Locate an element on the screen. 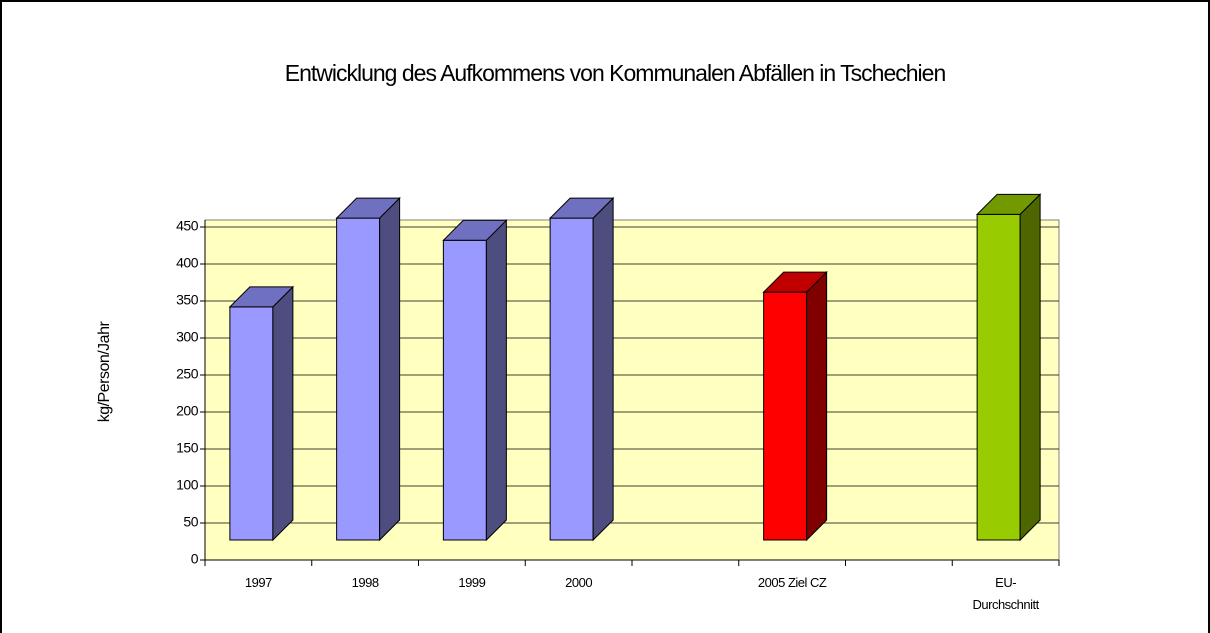 This screenshot has width=1210, height=633. y-tick-label: 100 is located at coordinates (187, 485).